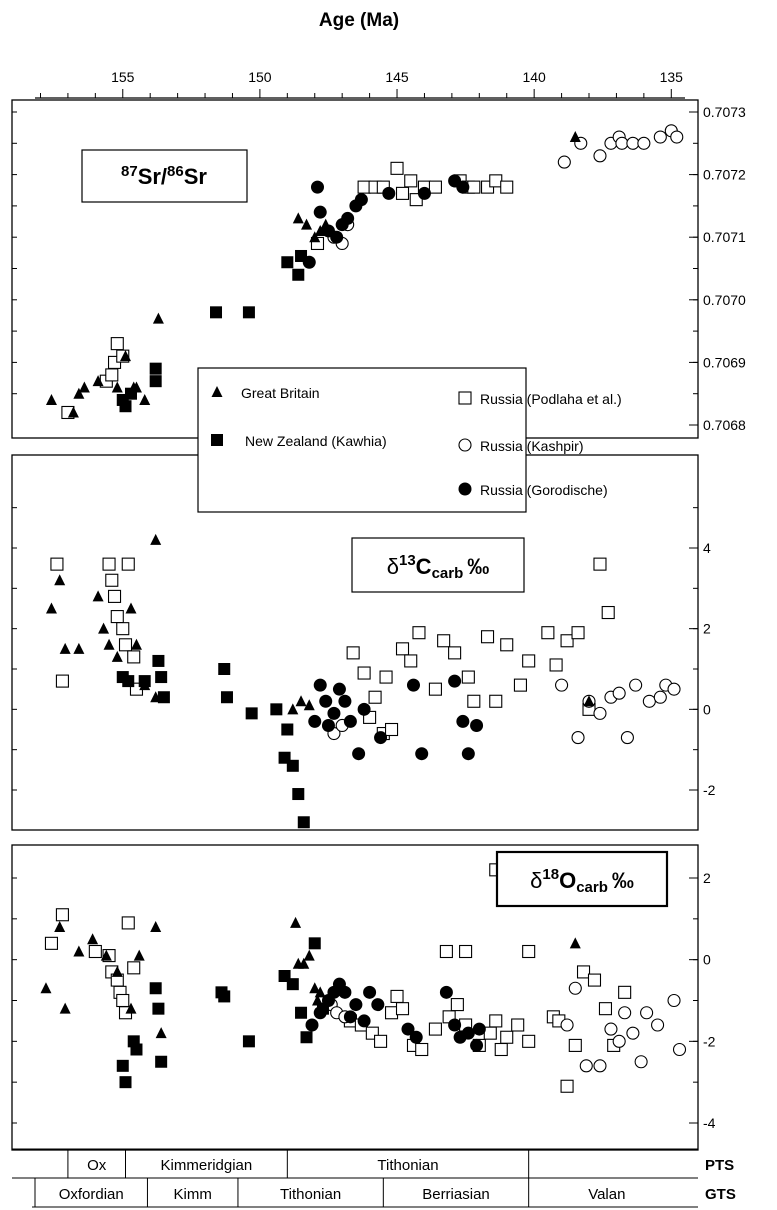 The image size is (777, 1210). Describe the element at coordinates (359, 20) in the screenshot. I see `x-axis-title: Age (Ma)` at that location.